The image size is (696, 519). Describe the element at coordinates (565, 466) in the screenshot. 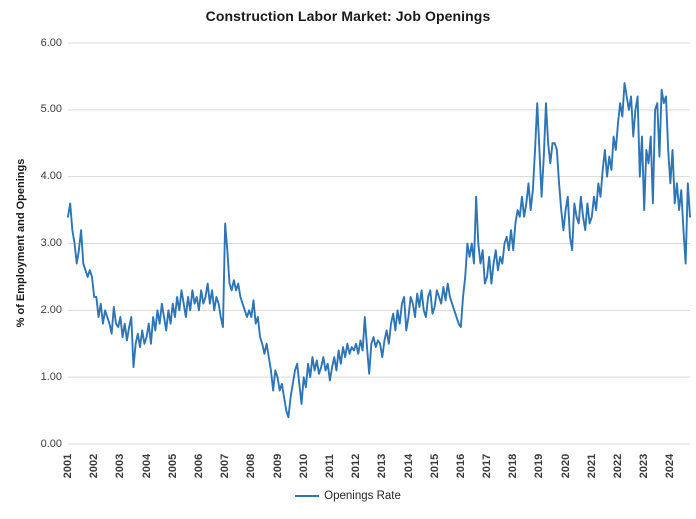

I see `x-tick-label: 2020` at that location.